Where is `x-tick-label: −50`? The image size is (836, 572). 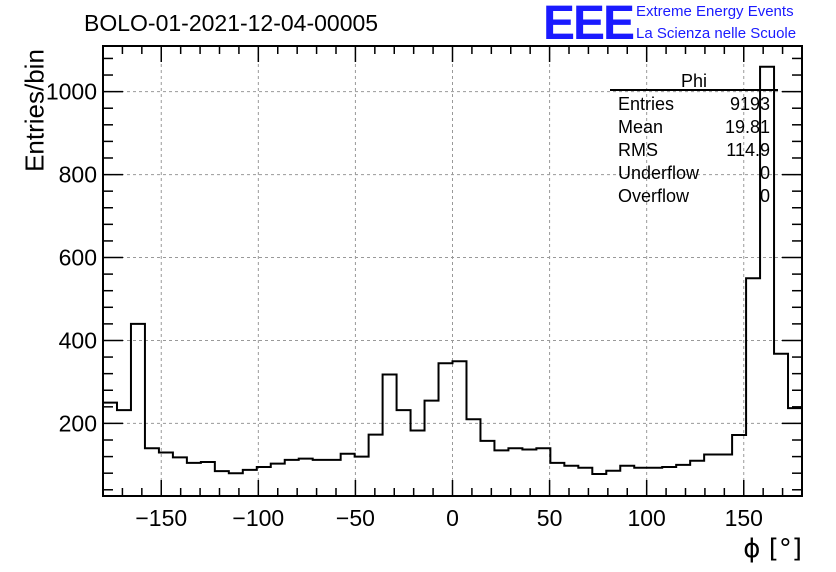 x-tick-label: −50 is located at coordinates (355, 518).